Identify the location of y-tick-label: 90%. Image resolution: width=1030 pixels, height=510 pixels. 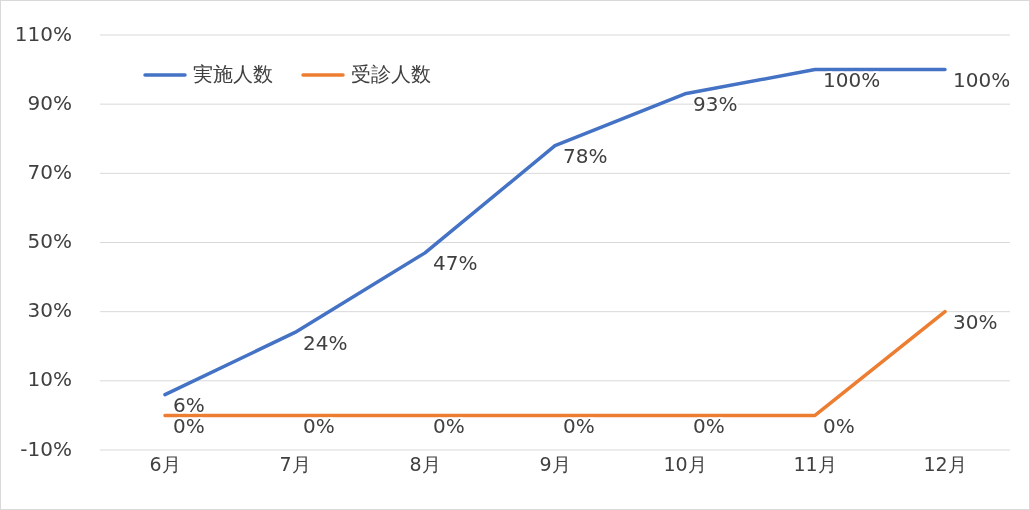
(49, 102).